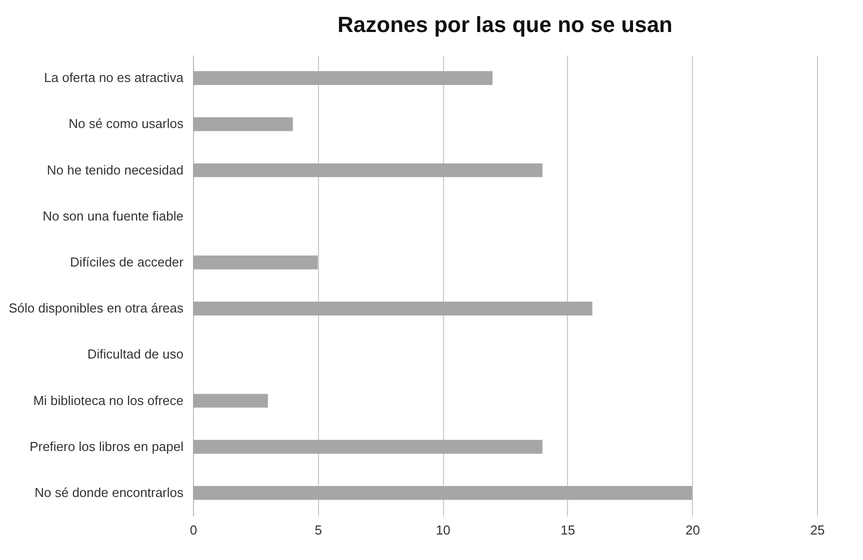 The width and height of the screenshot is (863, 560). I want to click on x-tick-label: 0, so click(194, 530).